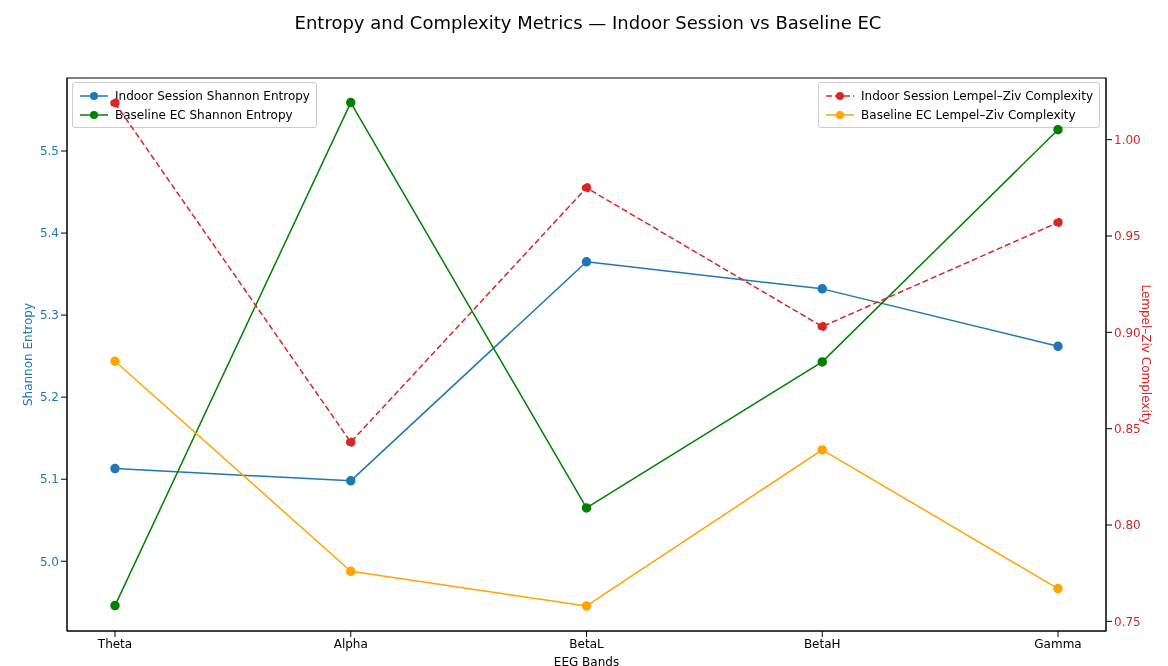  I want to click on chart-title: Entropy and Complexity Metrics — Indoor Session vs Baseline EC, so click(588, 22).